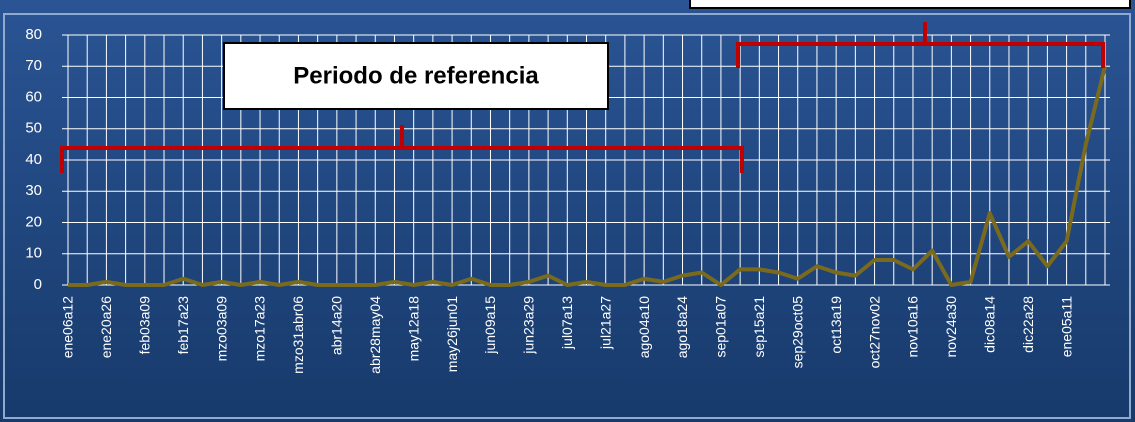 The image size is (1135, 422). Describe the element at coordinates (759, 327) in the screenshot. I see `x-tick-label: sep15a21` at that location.